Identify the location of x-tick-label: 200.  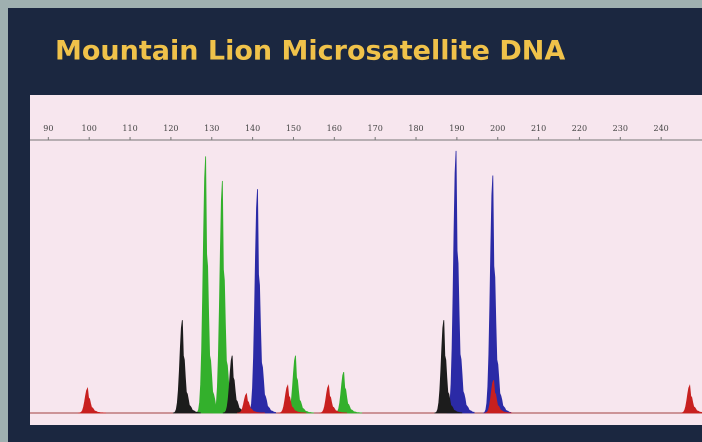
(497, 128).